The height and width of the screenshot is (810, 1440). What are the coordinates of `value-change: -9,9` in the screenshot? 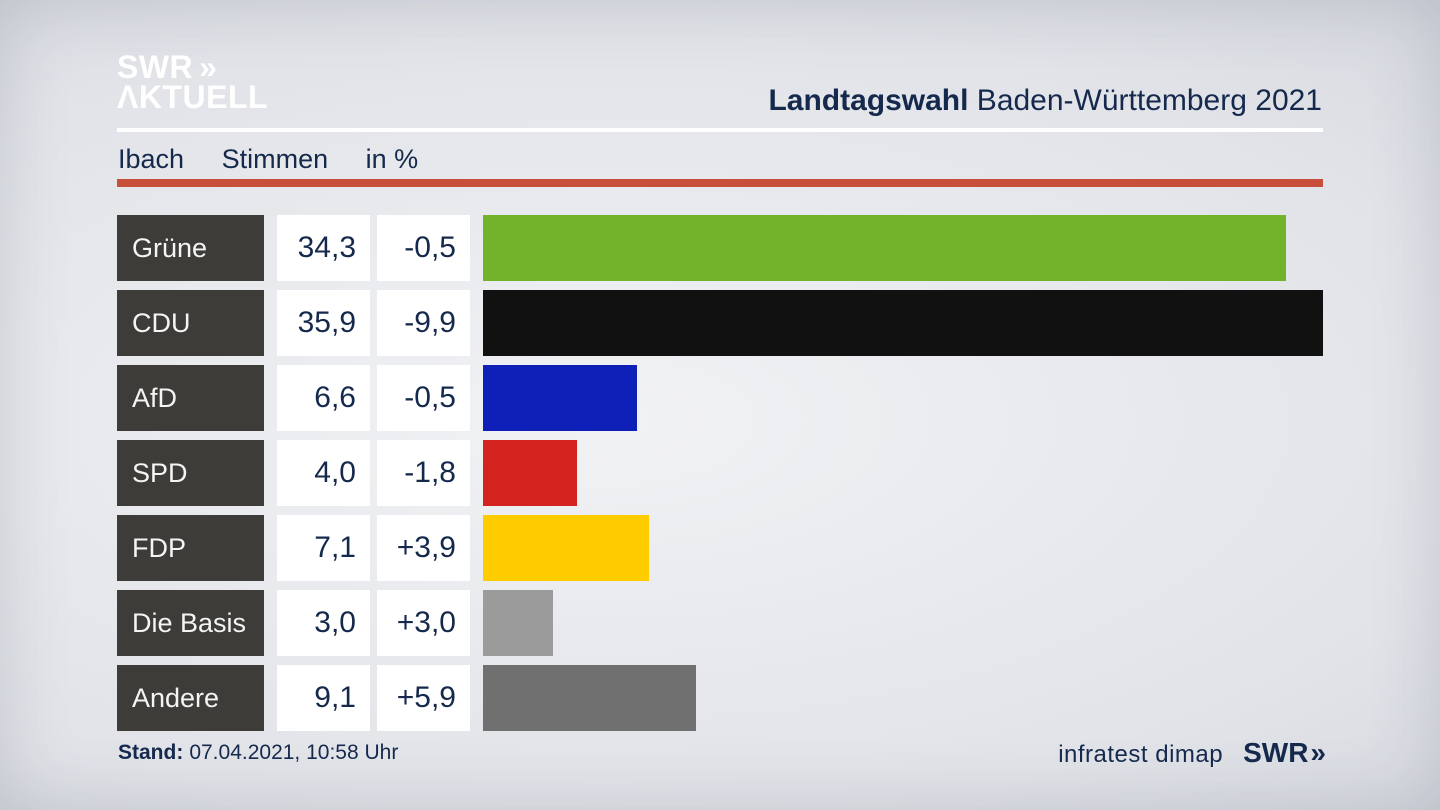 It's located at (423, 323).